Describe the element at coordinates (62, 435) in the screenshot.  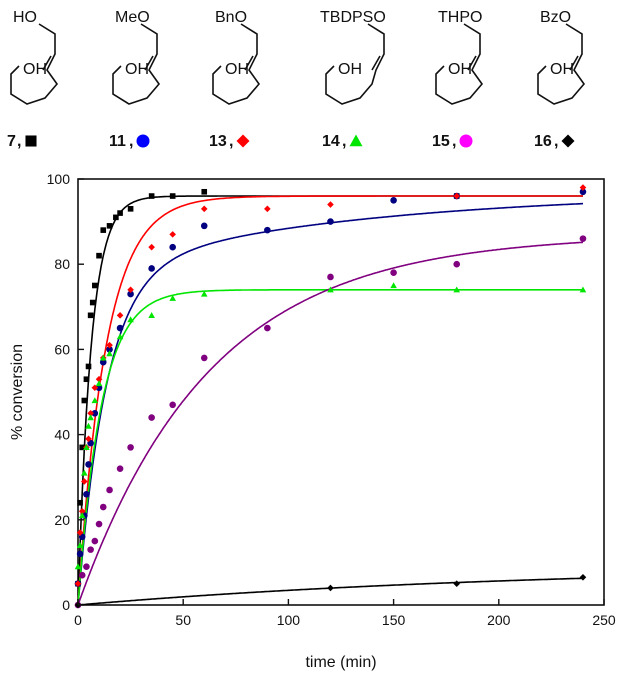
I see `y-tick-label: 40` at that location.